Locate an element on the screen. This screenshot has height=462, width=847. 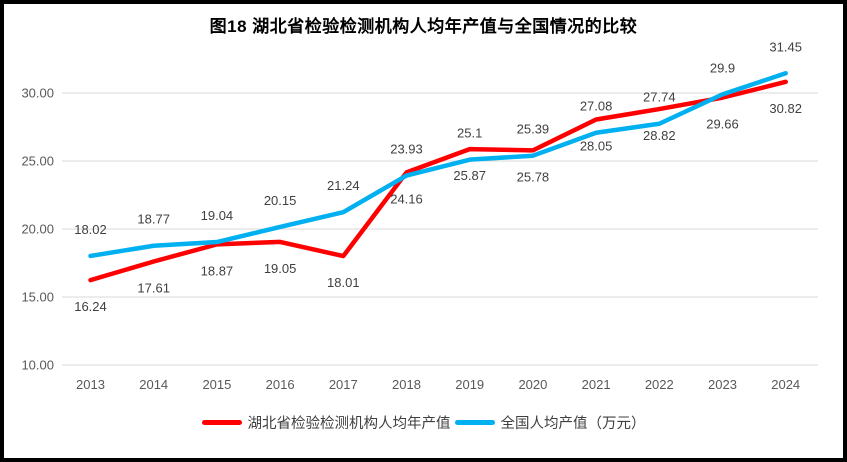
legend-line-swatch-hubei is located at coordinates (221, 422).